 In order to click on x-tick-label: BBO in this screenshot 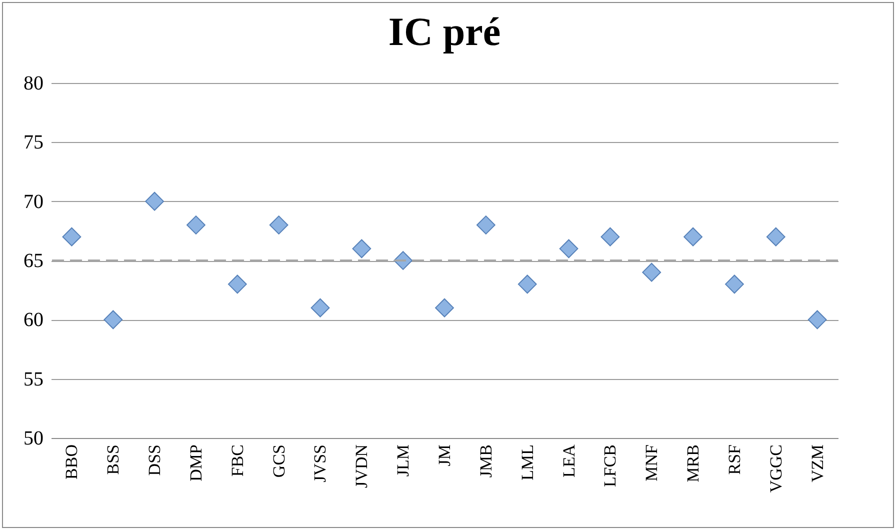, I will do `click(72, 462)`.